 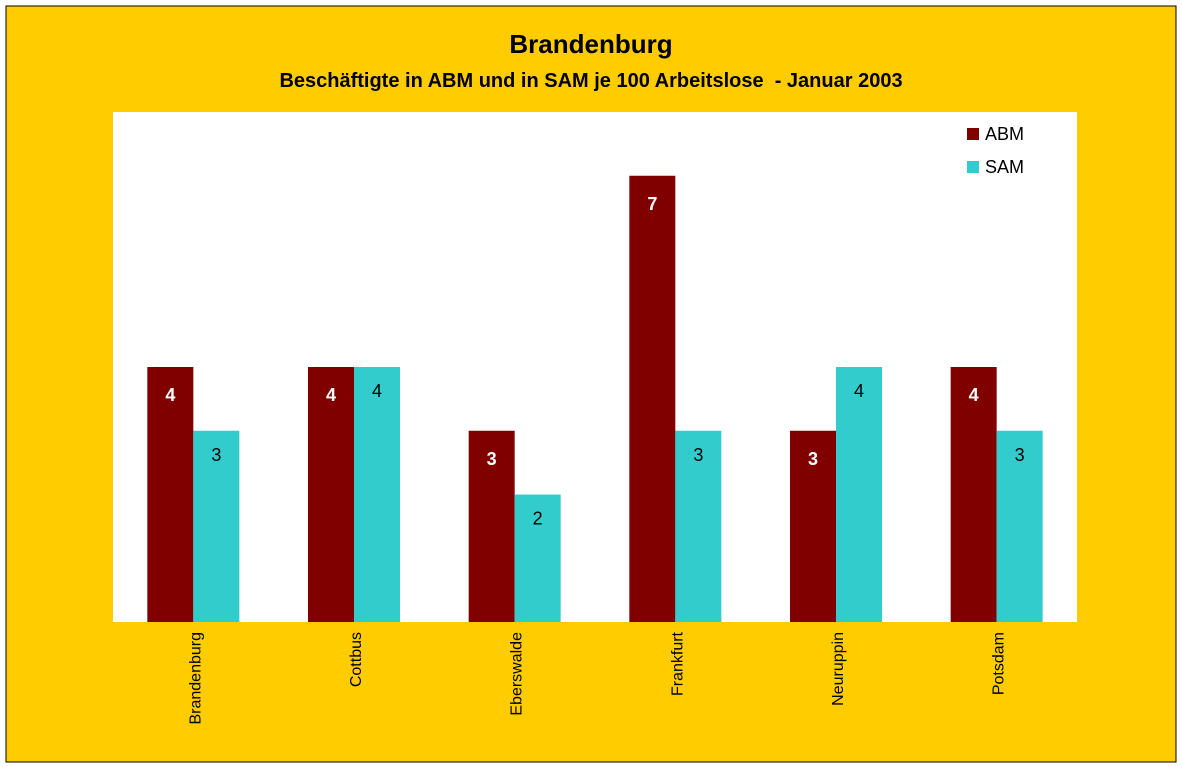 I want to click on legend-label: ABM, so click(x=1004, y=134).